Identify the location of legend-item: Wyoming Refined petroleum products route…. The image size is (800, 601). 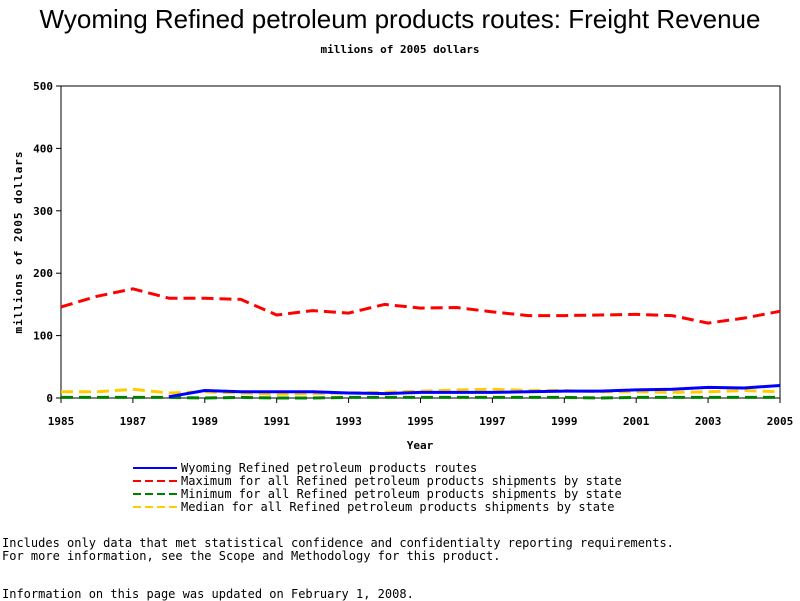
(377, 467).